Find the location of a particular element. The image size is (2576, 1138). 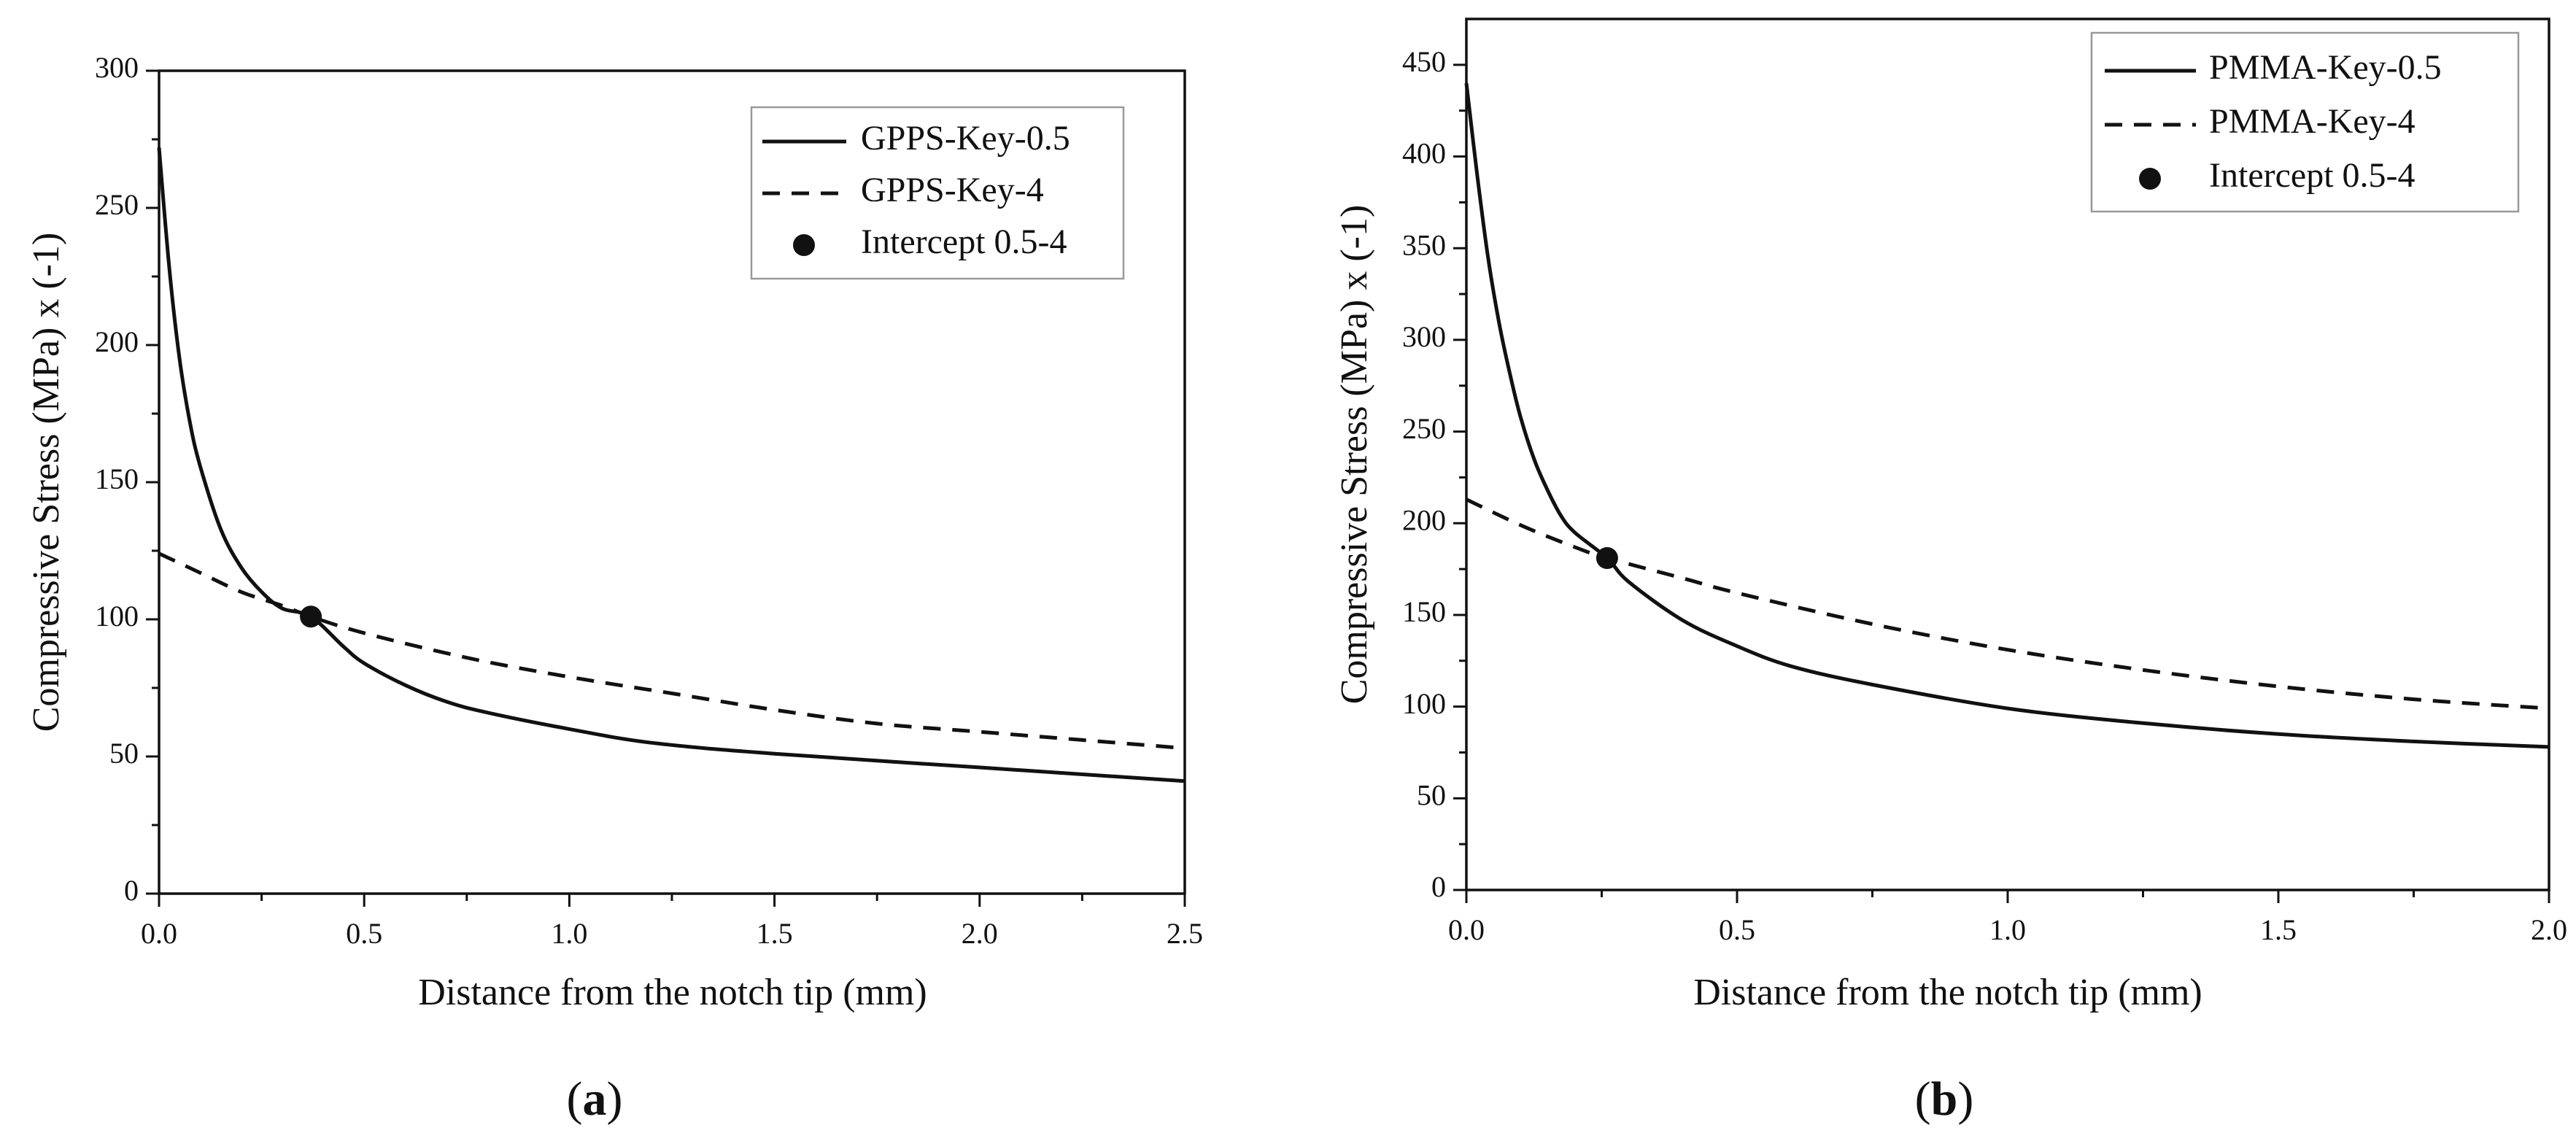

y-tick-label-b: 150 is located at coordinates (1424, 611).